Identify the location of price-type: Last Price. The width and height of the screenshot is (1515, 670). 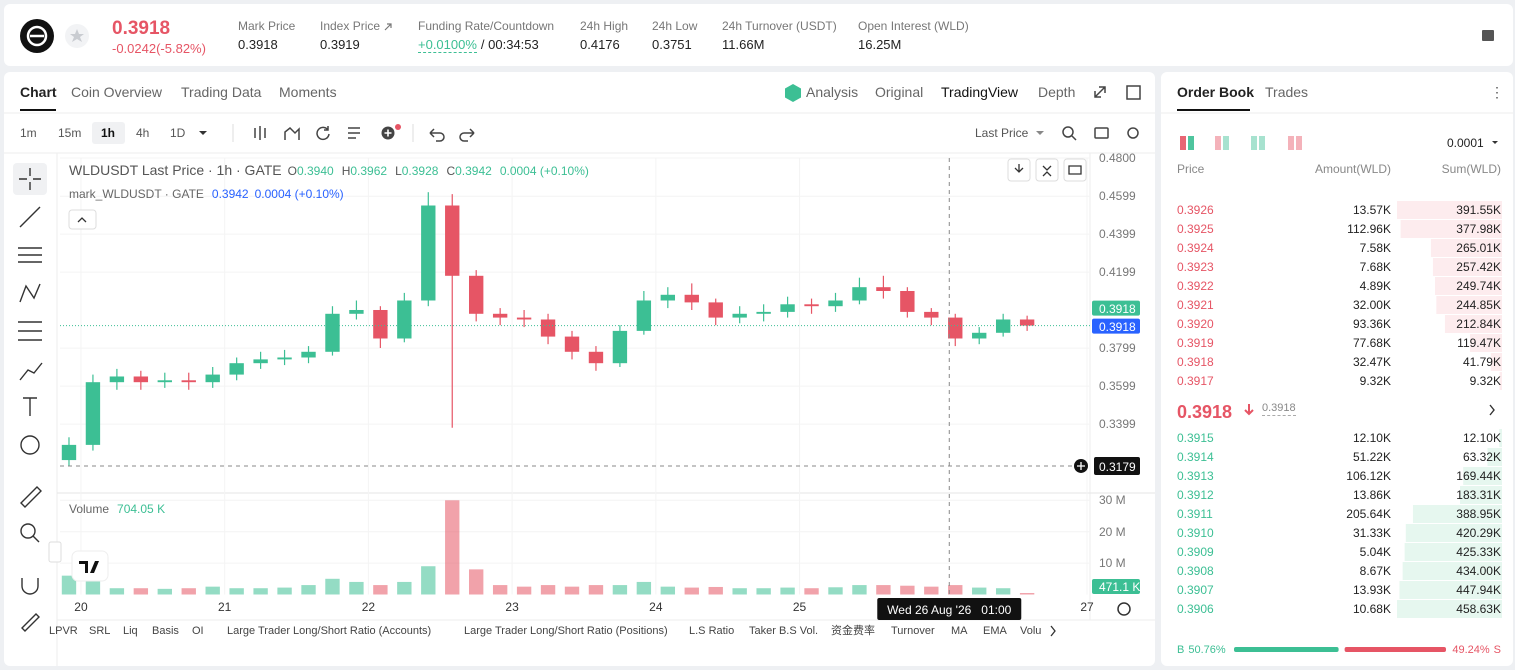
(1002, 133).